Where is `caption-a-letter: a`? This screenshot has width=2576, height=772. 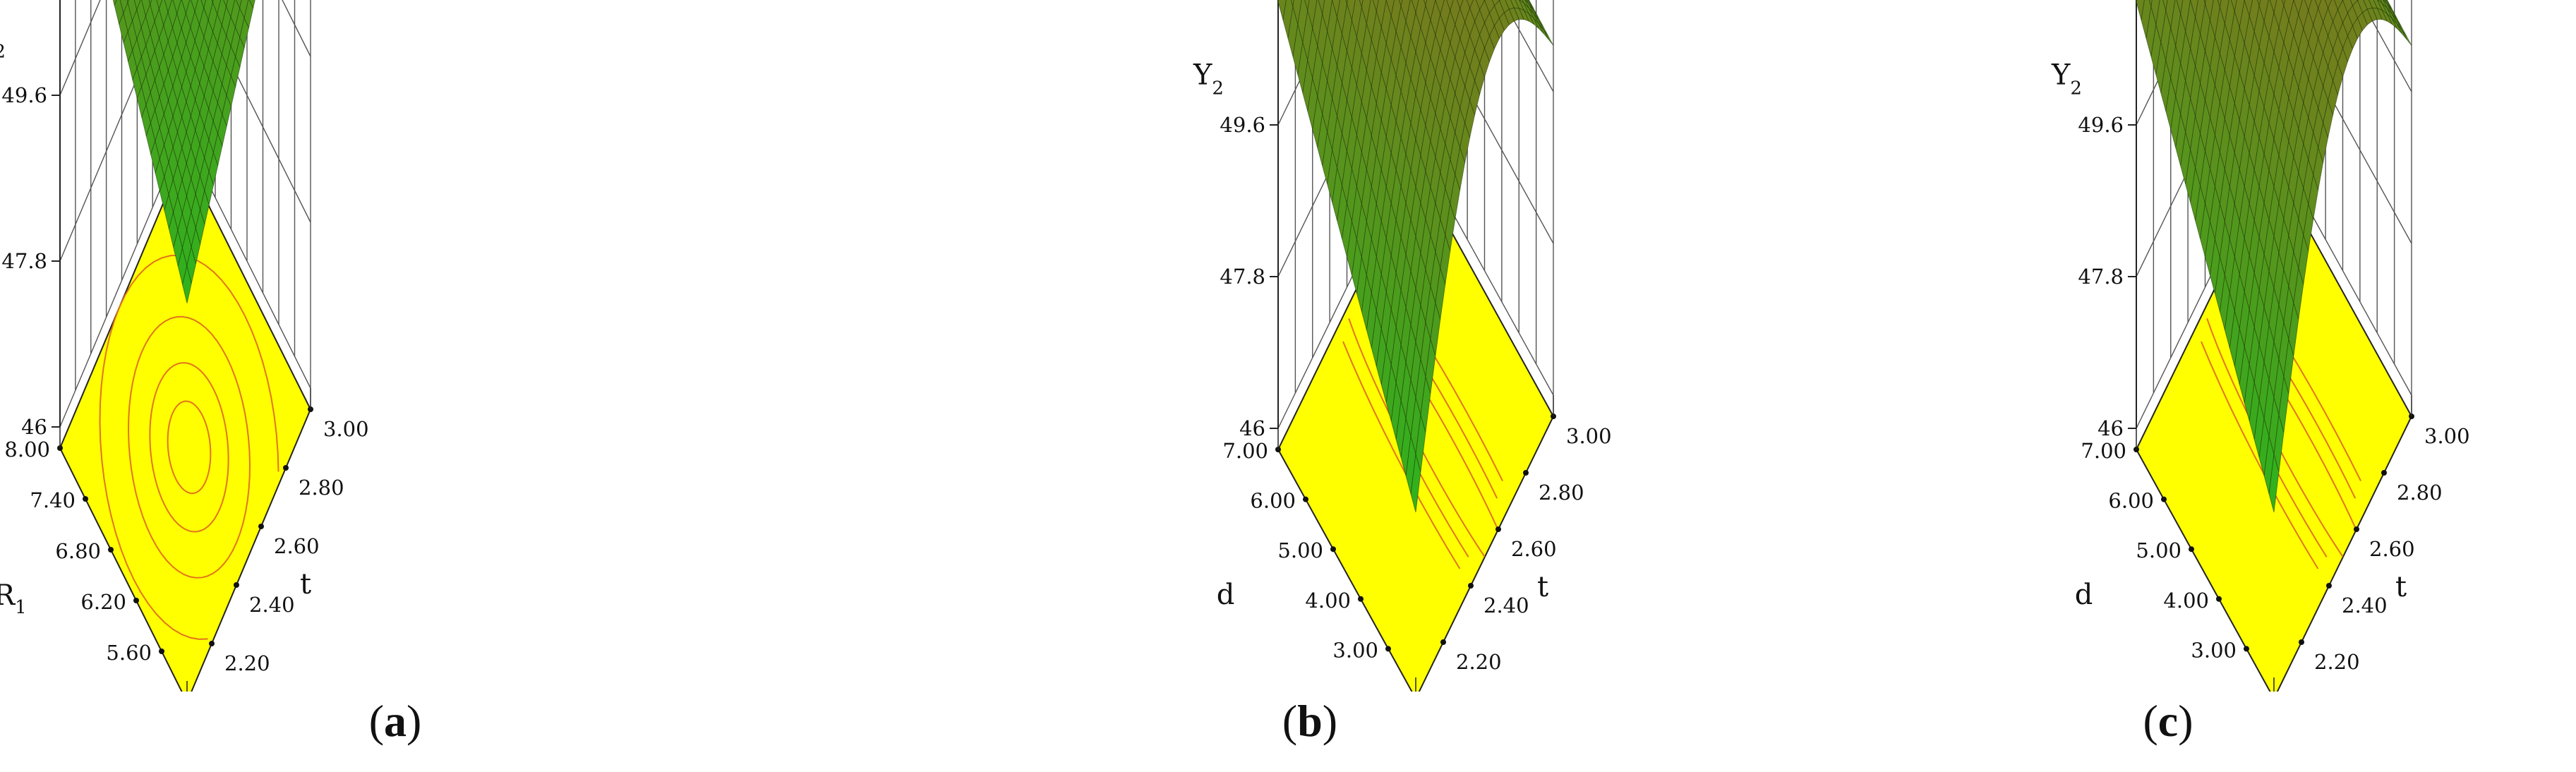 caption-a-letter: a is located at coordinates (395, 721).